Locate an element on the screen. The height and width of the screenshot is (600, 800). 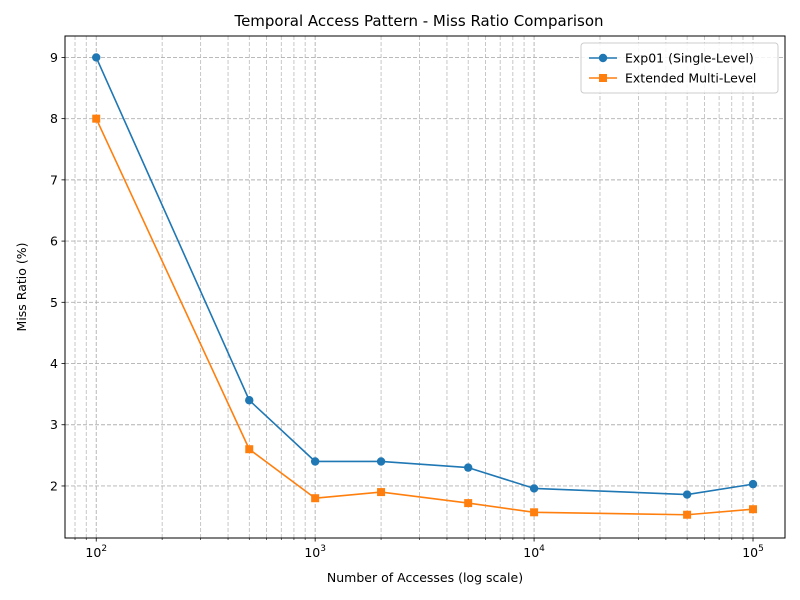
legend: Exp01 (Single-Level) Extended Multi-Level is located at coordinates (679, 68).